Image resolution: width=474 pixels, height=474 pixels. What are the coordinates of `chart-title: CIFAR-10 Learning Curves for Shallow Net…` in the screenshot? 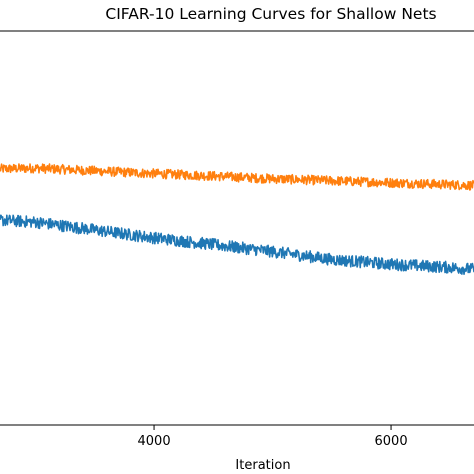 It's located at (270, 14).